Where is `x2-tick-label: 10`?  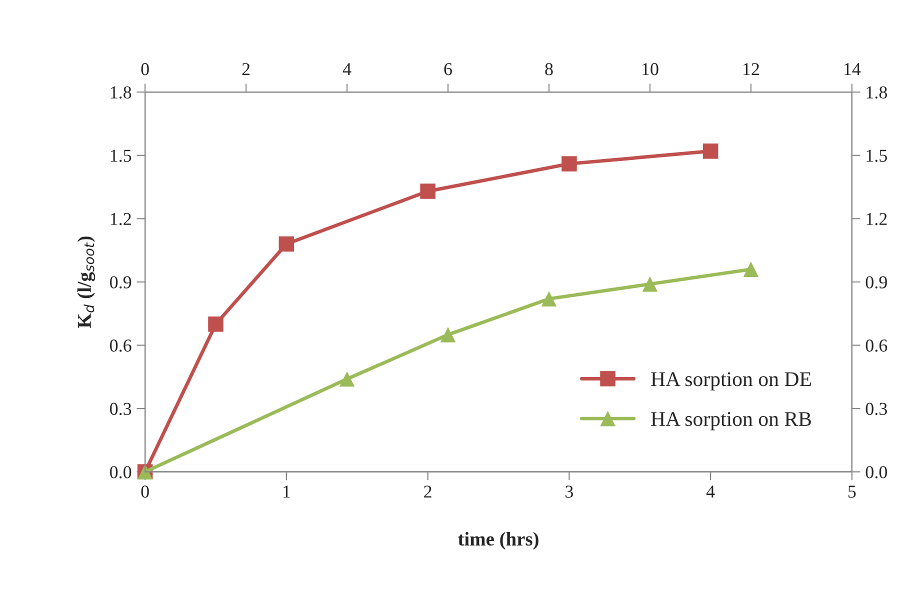 x2-tick-label: 10 is located at coordinates (650, 69).